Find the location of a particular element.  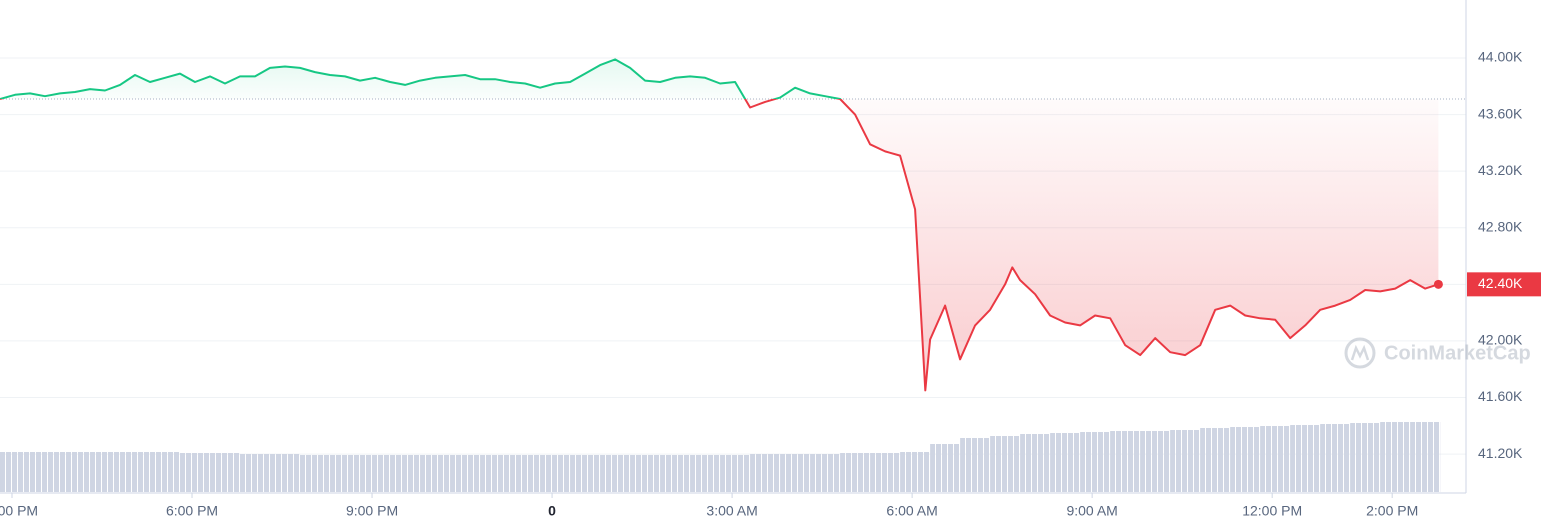

y-tick-label: 42.80K is located at coordinates (1500, 226).